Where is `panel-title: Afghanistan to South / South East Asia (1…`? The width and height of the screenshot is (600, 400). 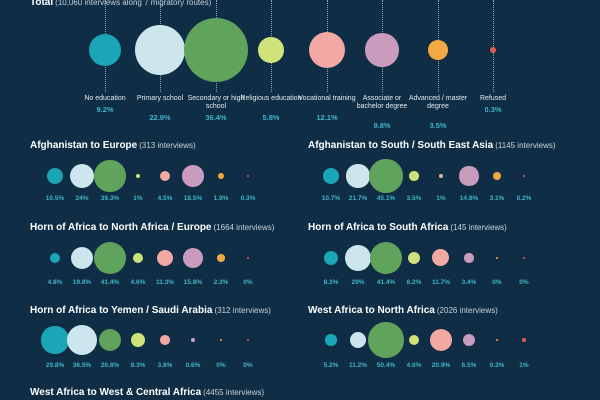 panel-title: Afghanistan to South / South East Asia (1… is located at coordinates (432, 145).